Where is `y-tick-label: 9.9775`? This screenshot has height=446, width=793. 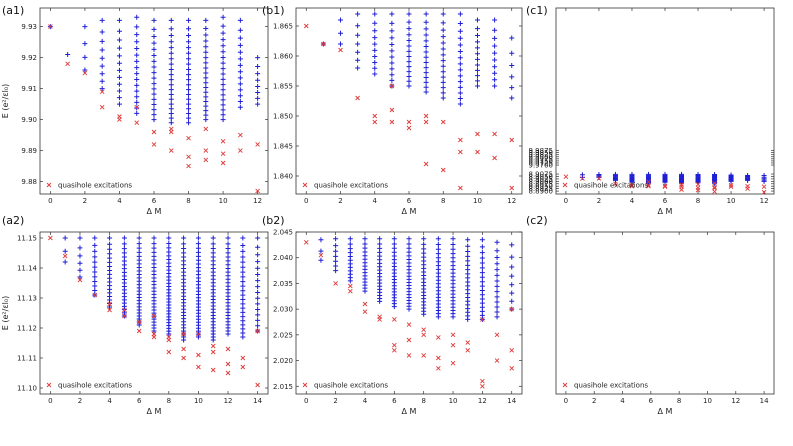 y-tick-label: 9.9775 is located at coordinates (541, 159).